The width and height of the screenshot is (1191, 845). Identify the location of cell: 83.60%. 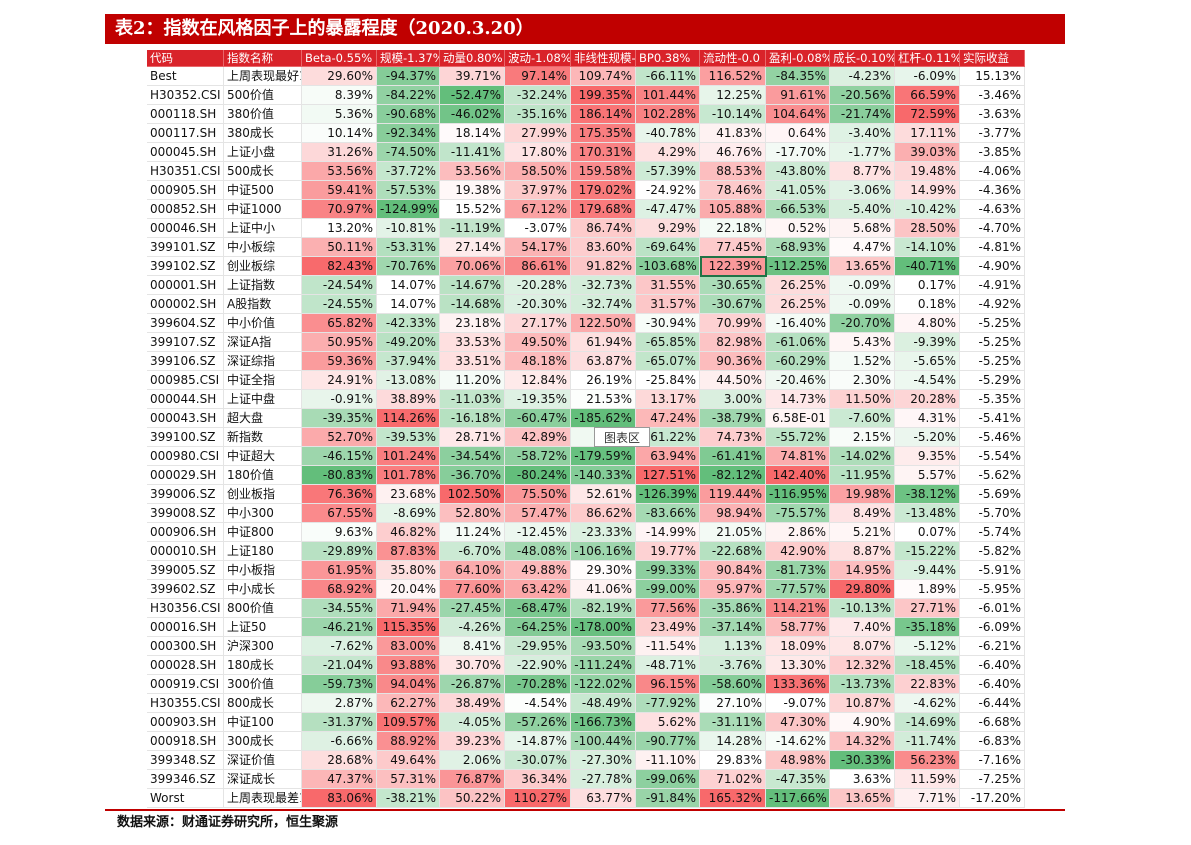
(603, 247).